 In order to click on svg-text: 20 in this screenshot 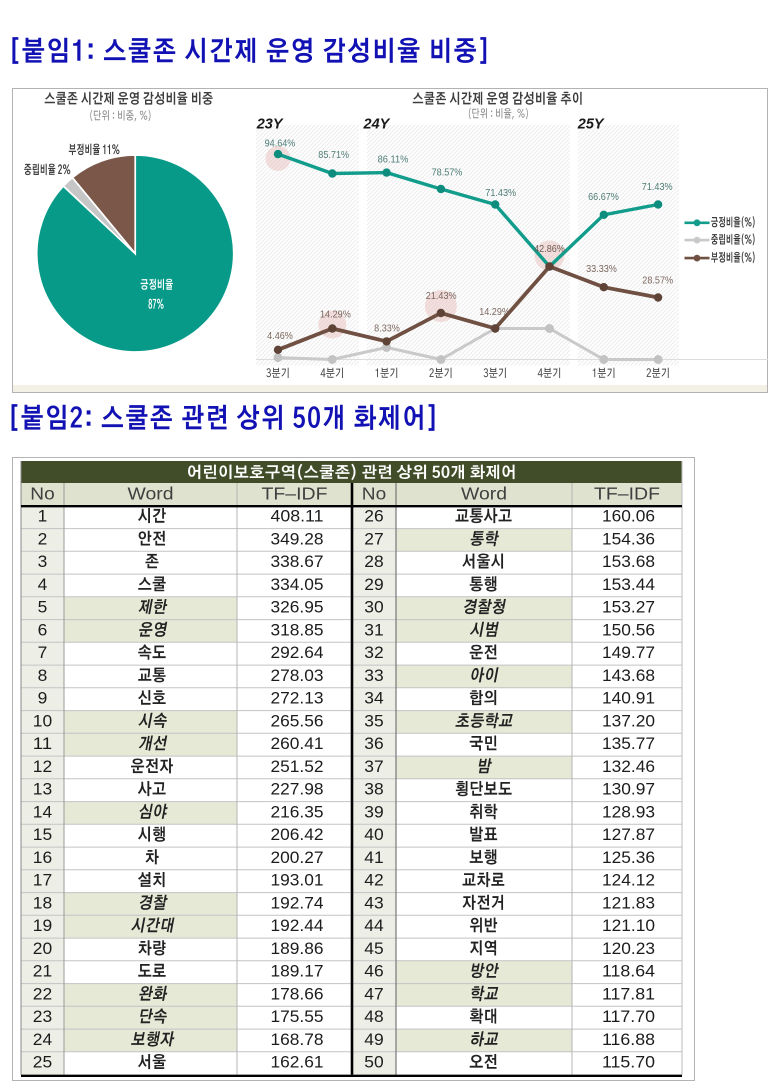, I will do `click(42, 949)`.